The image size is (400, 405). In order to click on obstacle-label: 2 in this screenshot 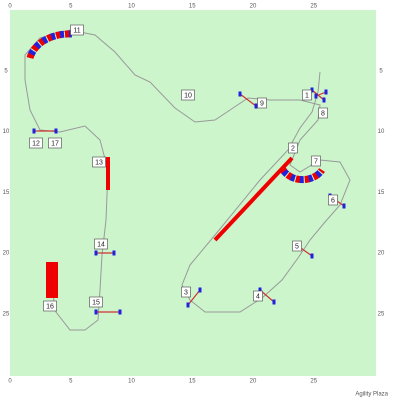, I will do `click(293, 148)`.